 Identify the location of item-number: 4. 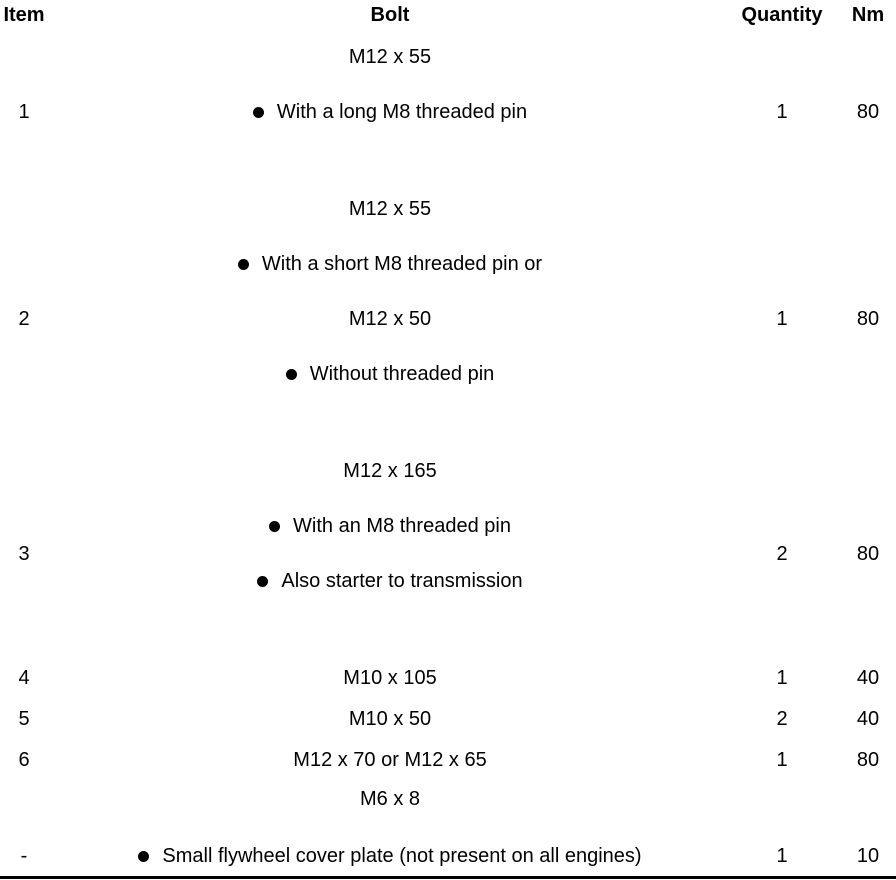
(24, 678).